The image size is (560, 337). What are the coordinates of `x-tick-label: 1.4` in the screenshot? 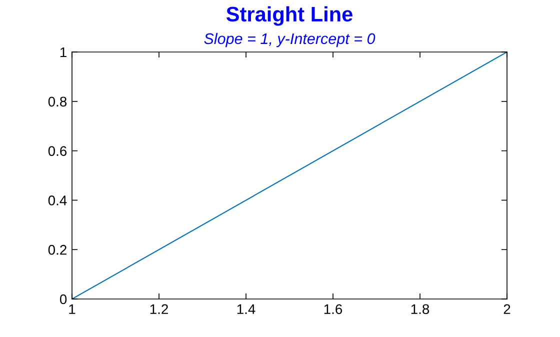 It's located at (246, 309).